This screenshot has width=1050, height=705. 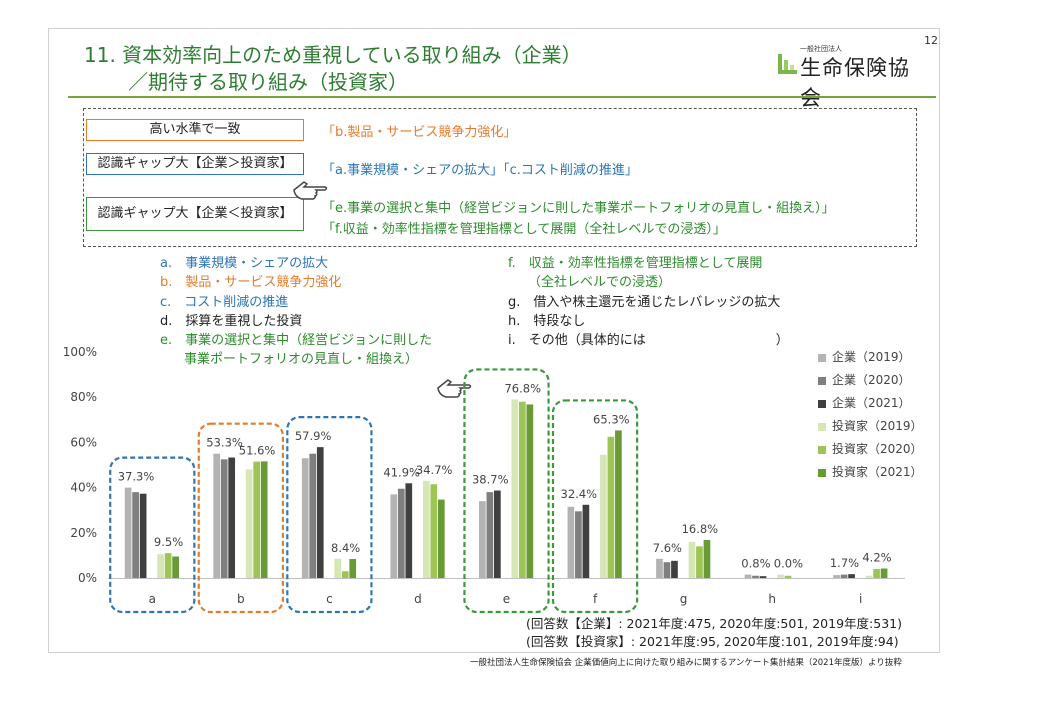 What do you see at coordinates (152, 535) in the screenshot?
I see `highlight-box-a` at bounding box center [152, 535].